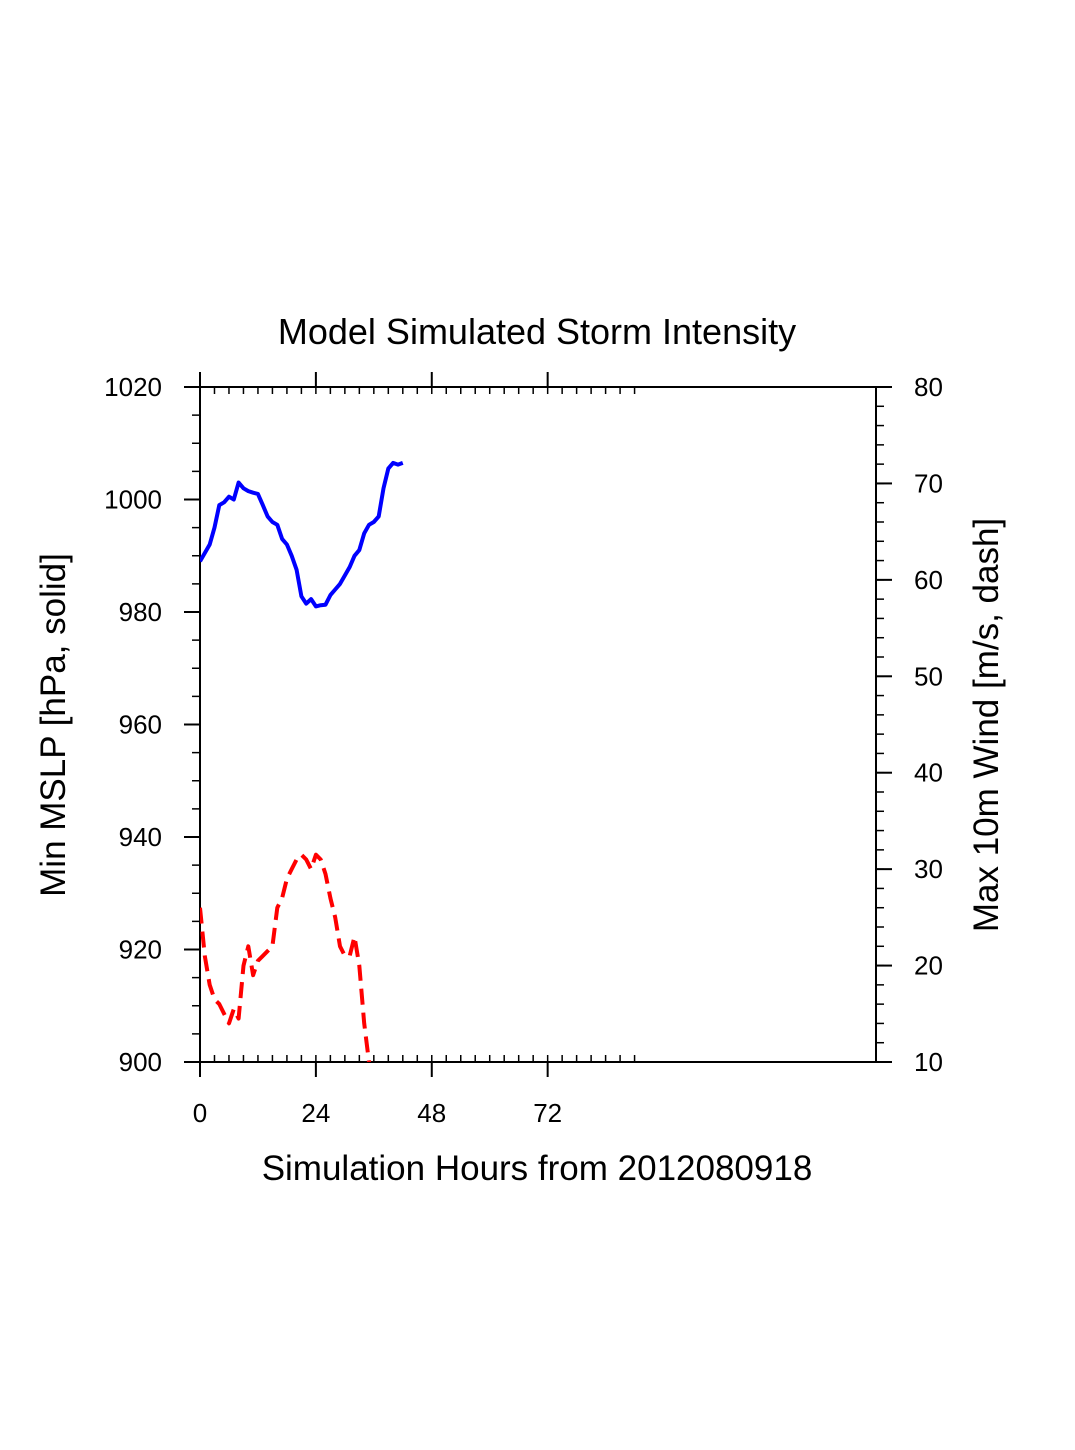 Image resolution: width=1075 pixels, height=1450 pixels. Describe the element at coordinates (133, 500) in the screenshot. I see `y-left-tick-label: 1000` at that location.